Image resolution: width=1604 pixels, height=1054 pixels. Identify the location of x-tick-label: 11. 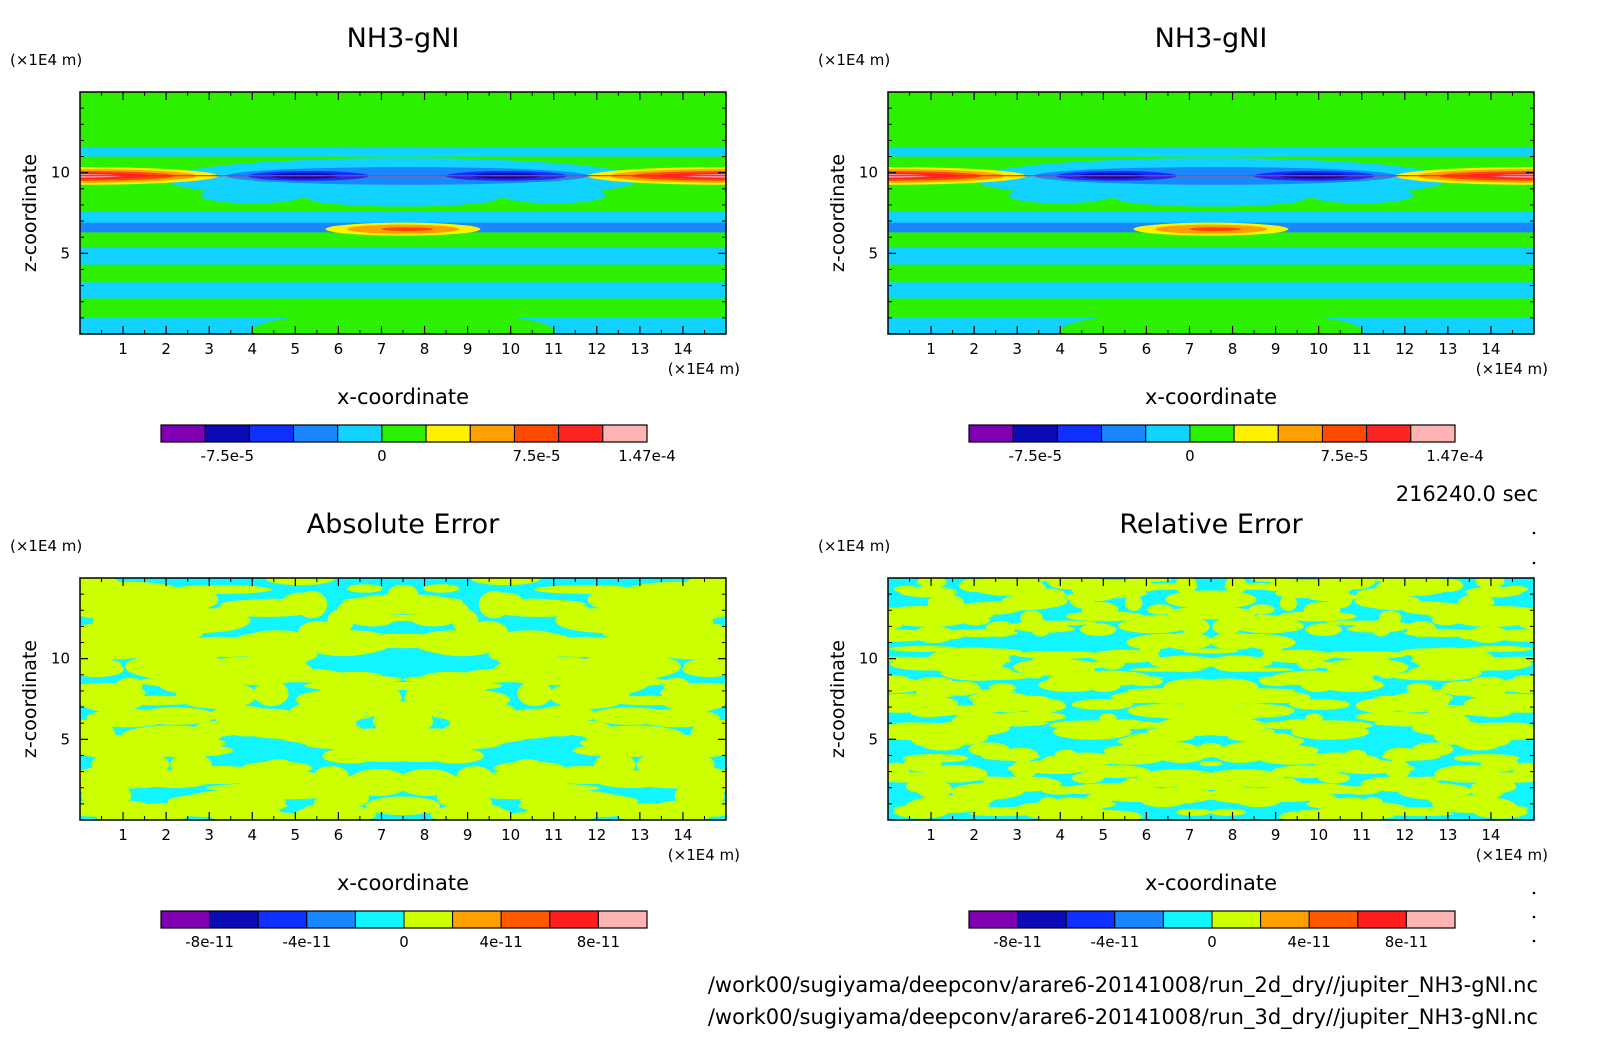
(1361, 835).